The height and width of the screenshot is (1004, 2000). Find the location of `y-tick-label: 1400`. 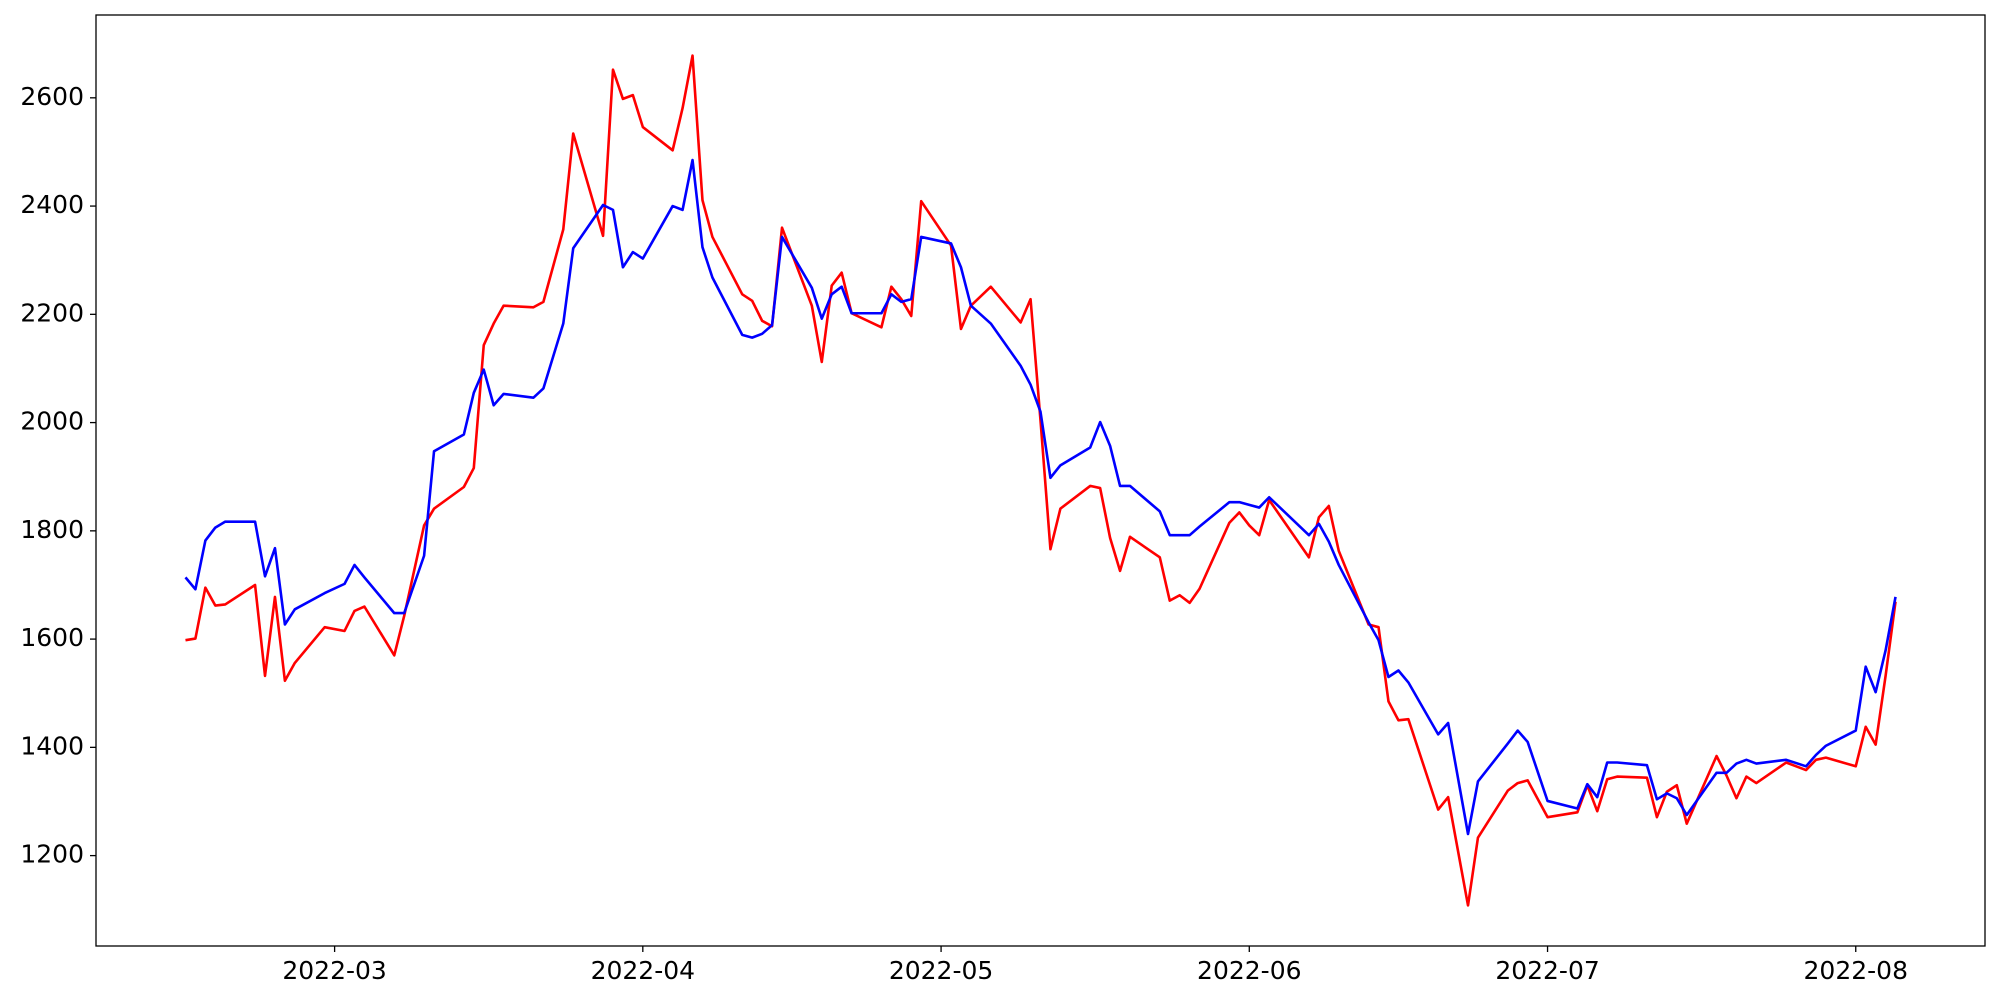

y-tick-label: 1400 is located at coordinates (52, 745).